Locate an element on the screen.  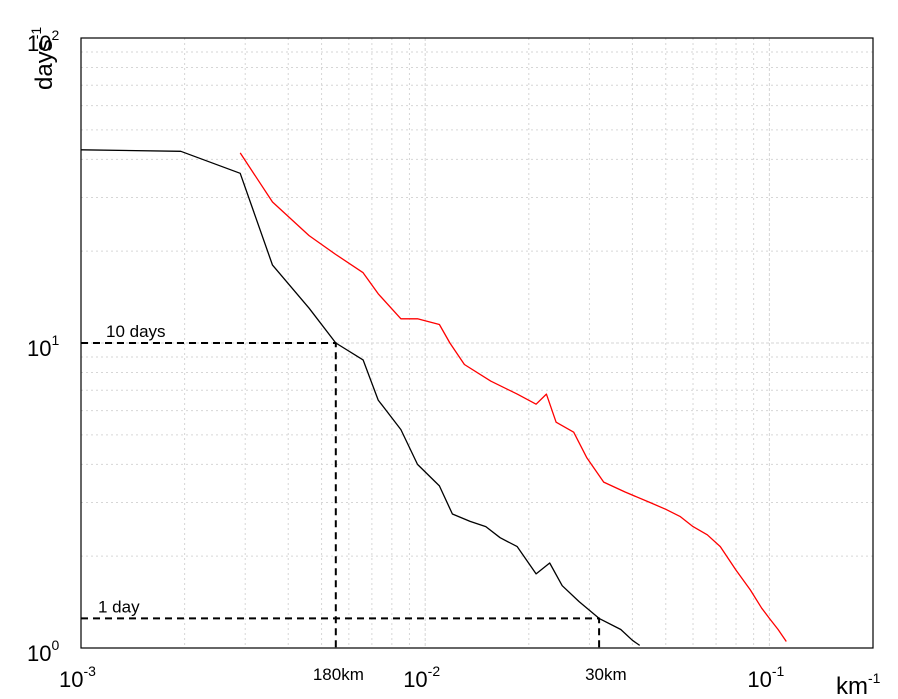
y-tick-label-1: 10¹ is located at coordinates (43, 346).